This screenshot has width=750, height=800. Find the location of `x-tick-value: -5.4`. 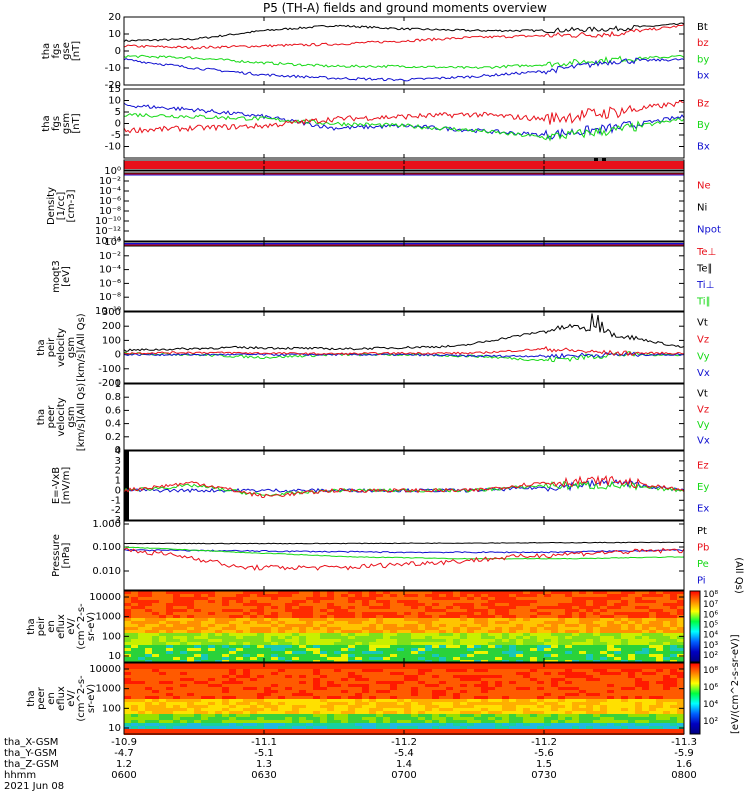

x-tick-value: -5.4 is located at coordinates (404, 753).